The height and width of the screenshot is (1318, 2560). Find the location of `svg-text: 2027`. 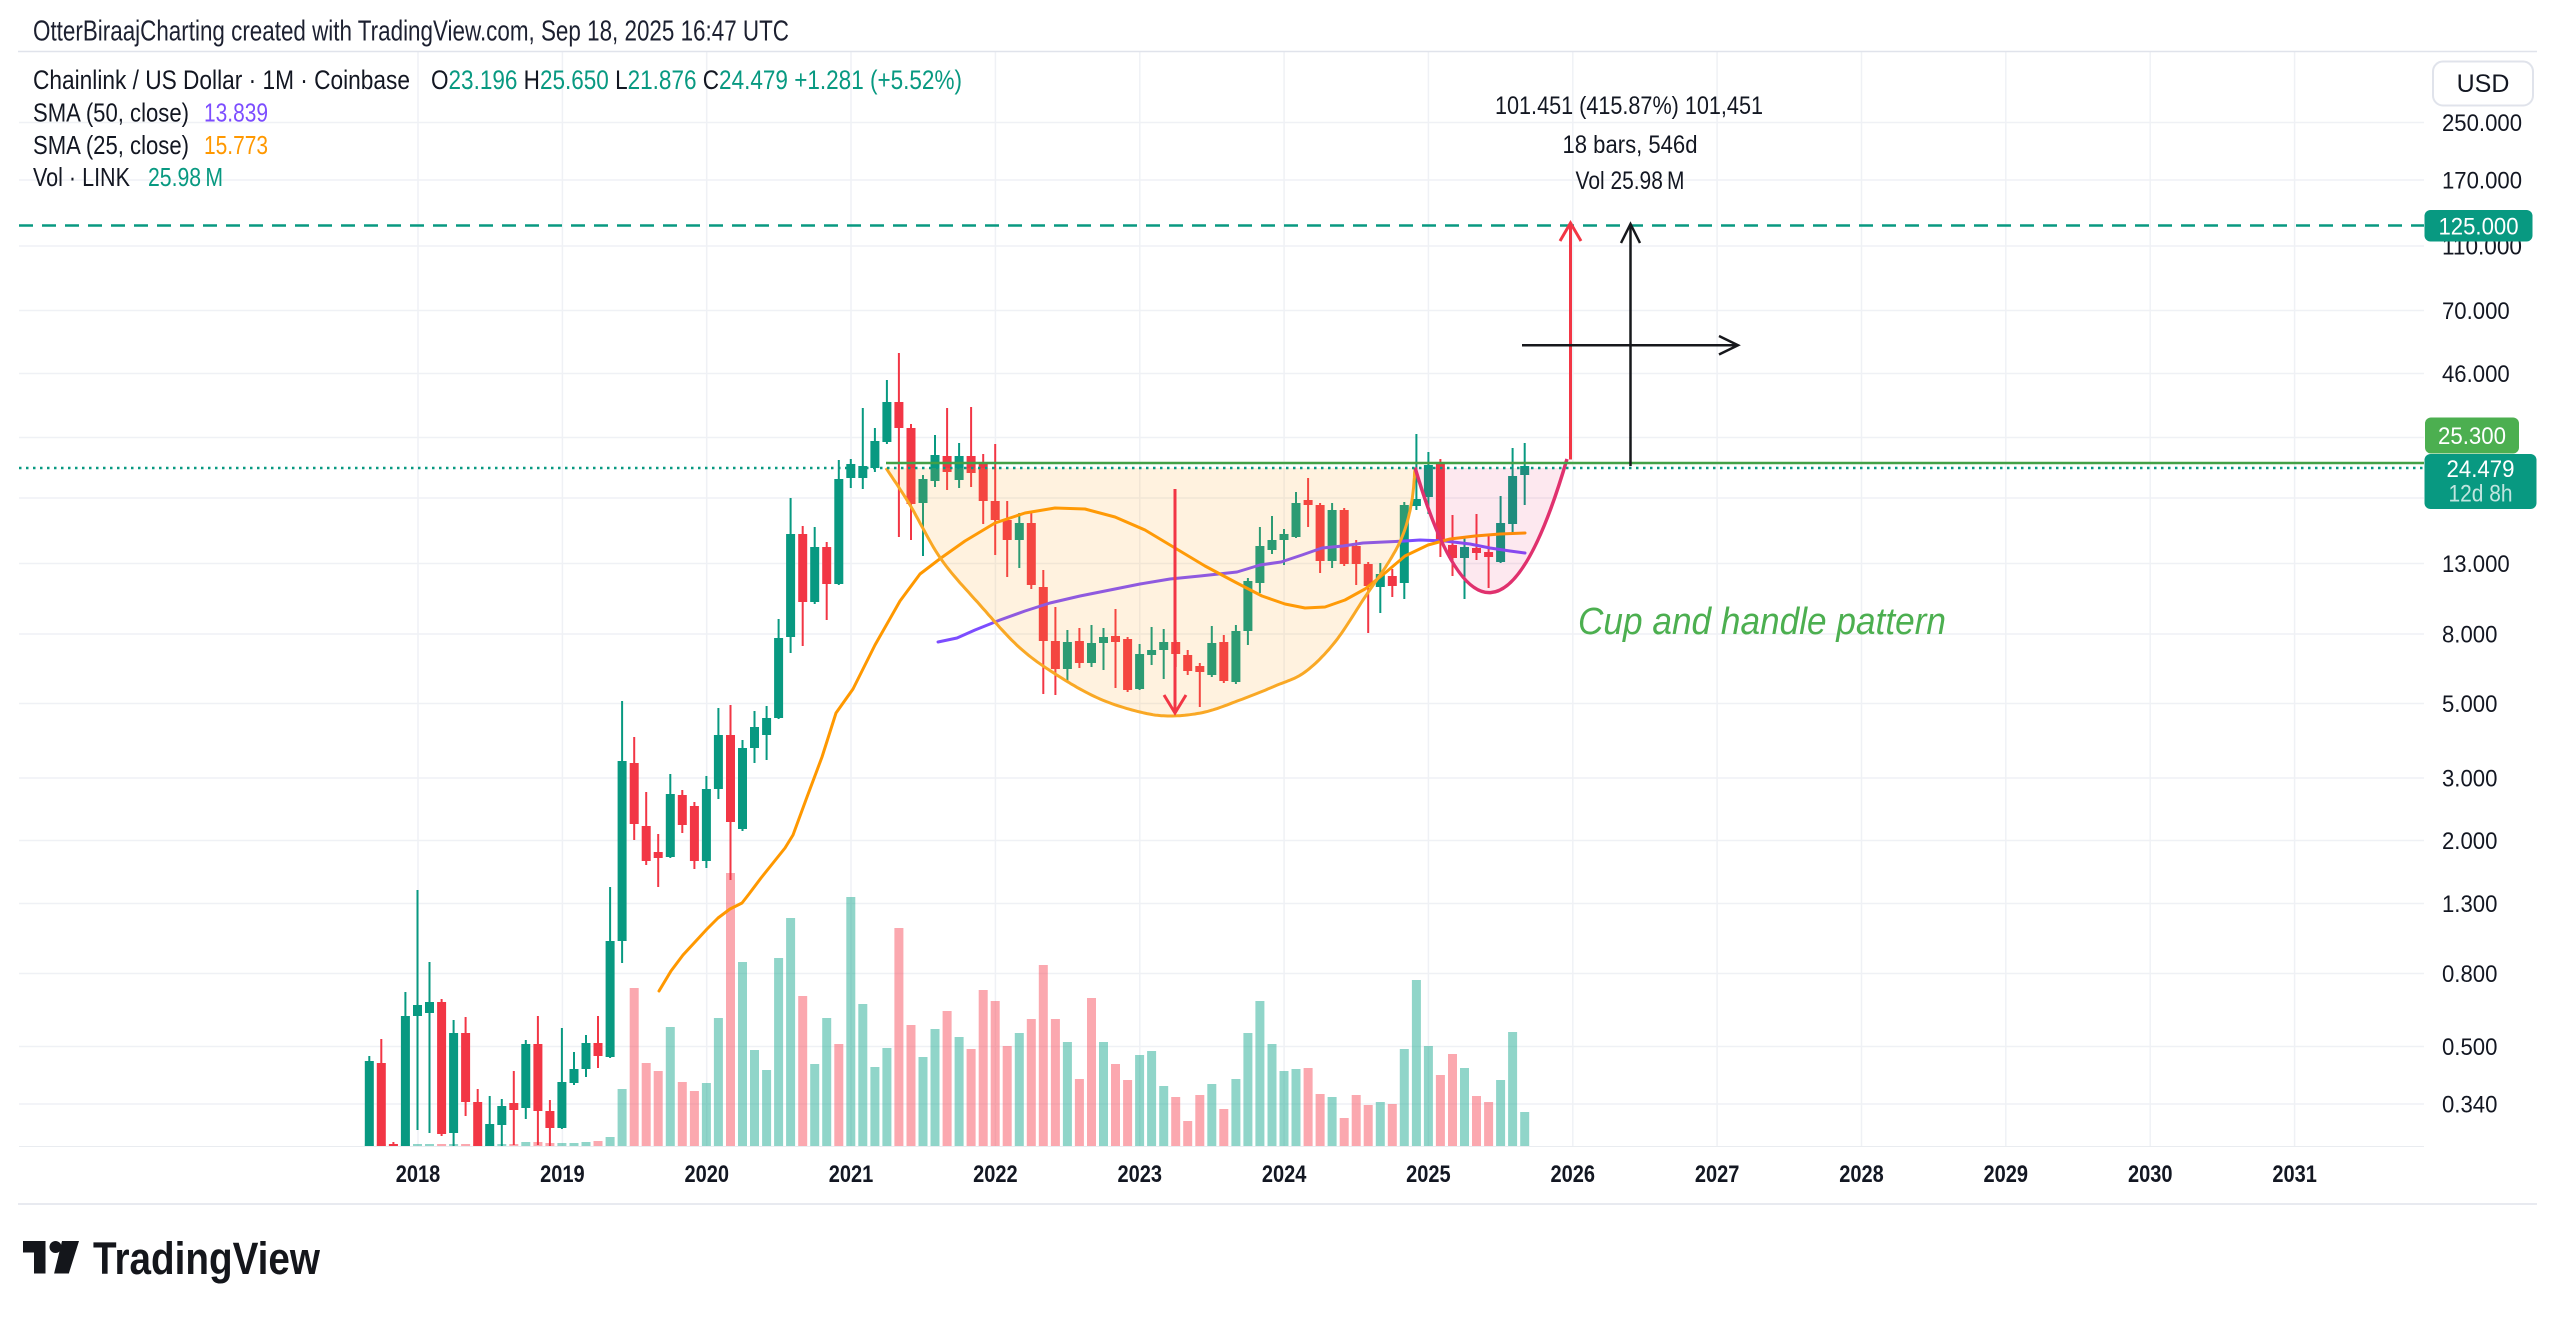

svg-text: 2027 is located at coordinates (1717, 1174).